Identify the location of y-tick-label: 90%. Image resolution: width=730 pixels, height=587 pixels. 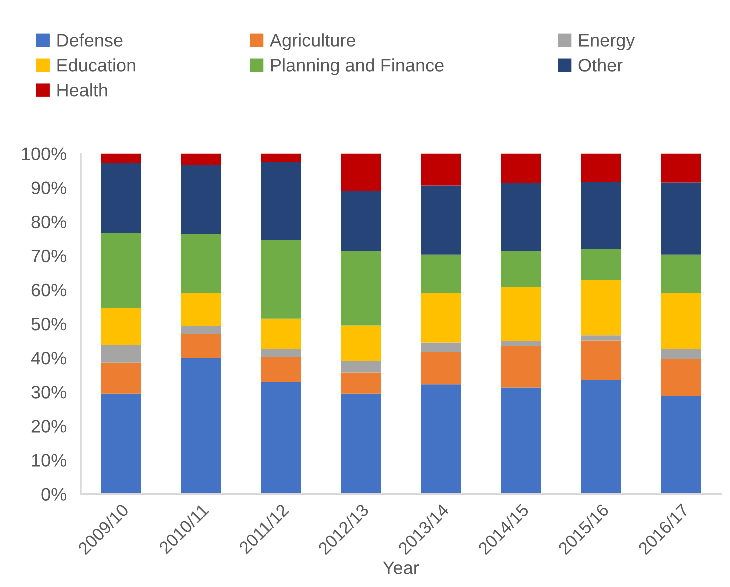
(49, 188).